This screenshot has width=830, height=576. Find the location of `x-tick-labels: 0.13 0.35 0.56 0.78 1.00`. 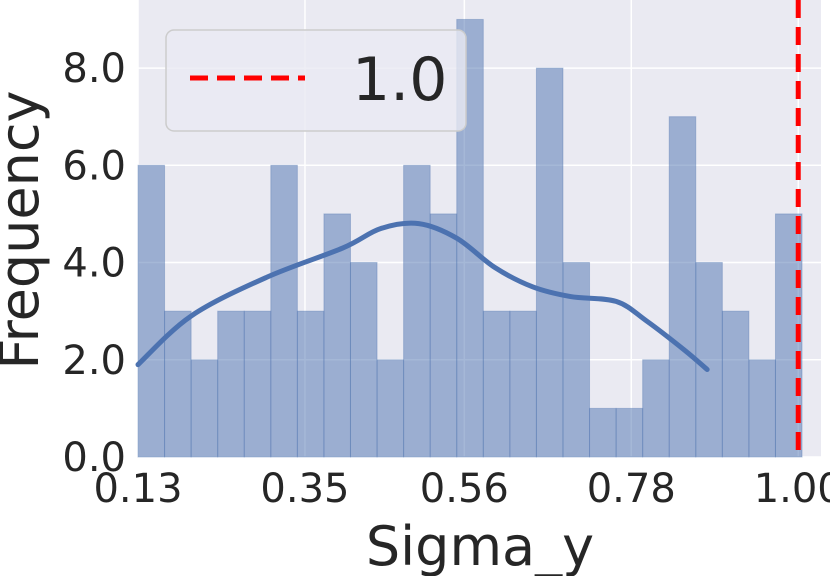

x-tick-labels: 0.13 0.35 0.56 0.78 1.00 is located at coordinates (461, 489).